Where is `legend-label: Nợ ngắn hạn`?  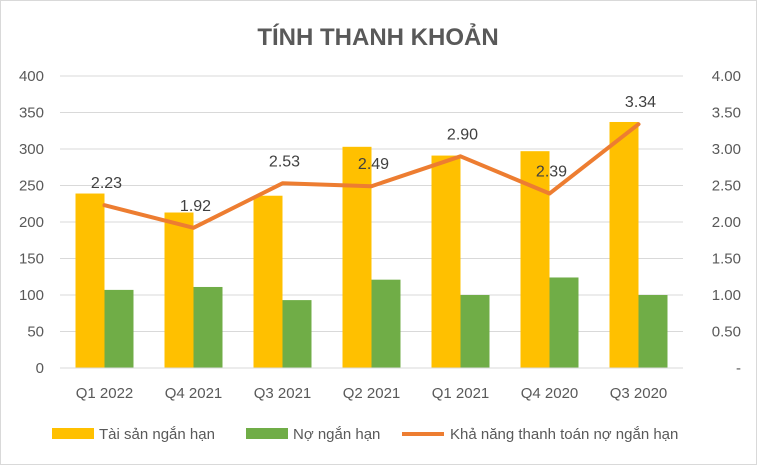 legend-label: Nợ ngắn hạn is located at coordinates (336, 434).